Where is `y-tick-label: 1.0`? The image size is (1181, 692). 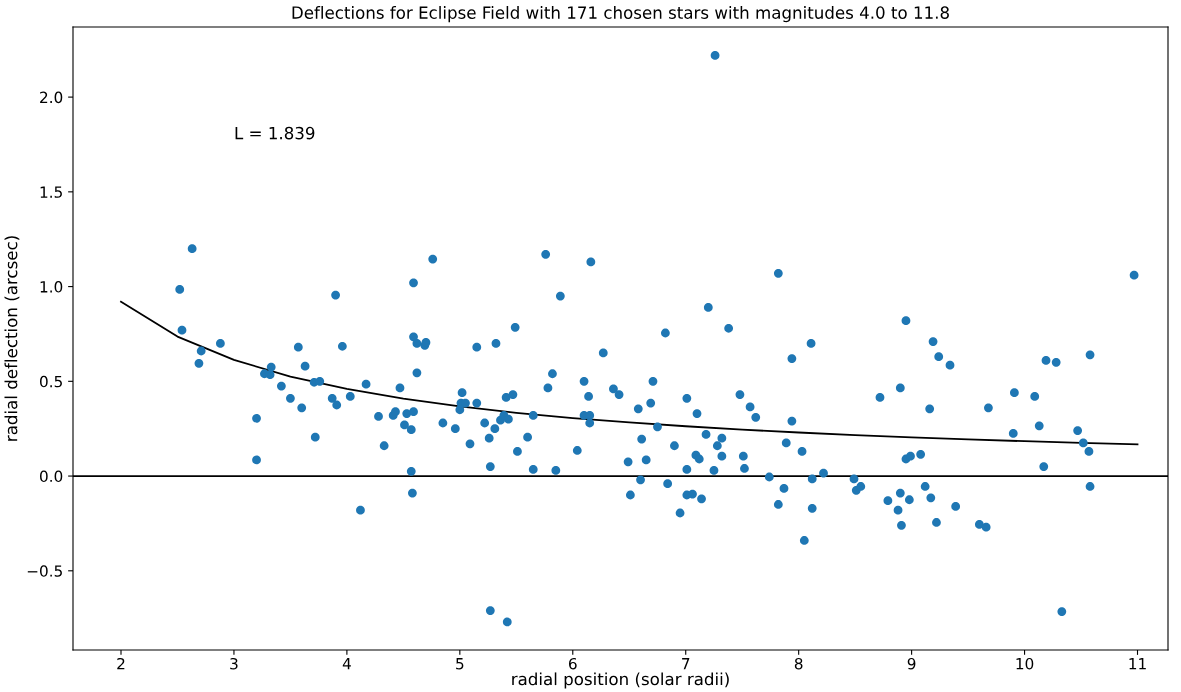
y-tick-label: 1.0 is located at coordinates (51, 287).